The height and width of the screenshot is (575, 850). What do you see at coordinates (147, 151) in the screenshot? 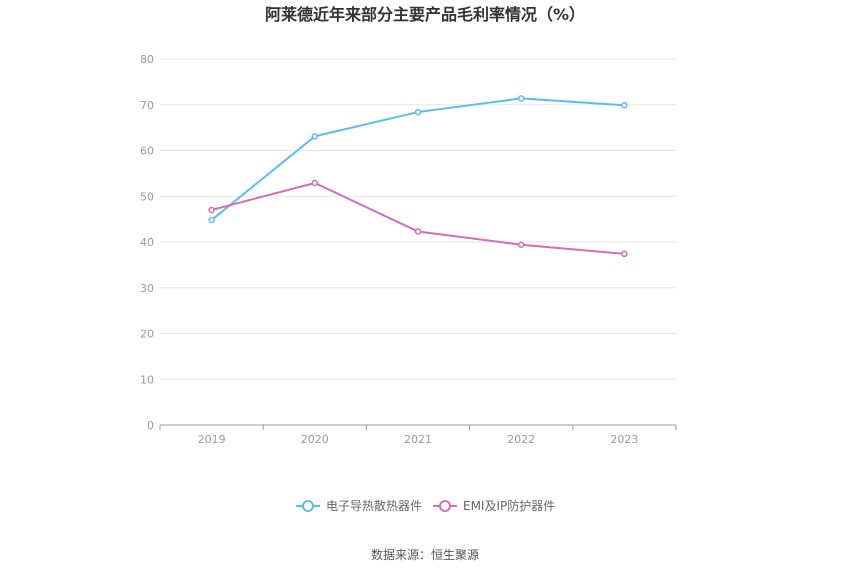
I see `y-tick-label: 60` at bounding box center [147, 151].